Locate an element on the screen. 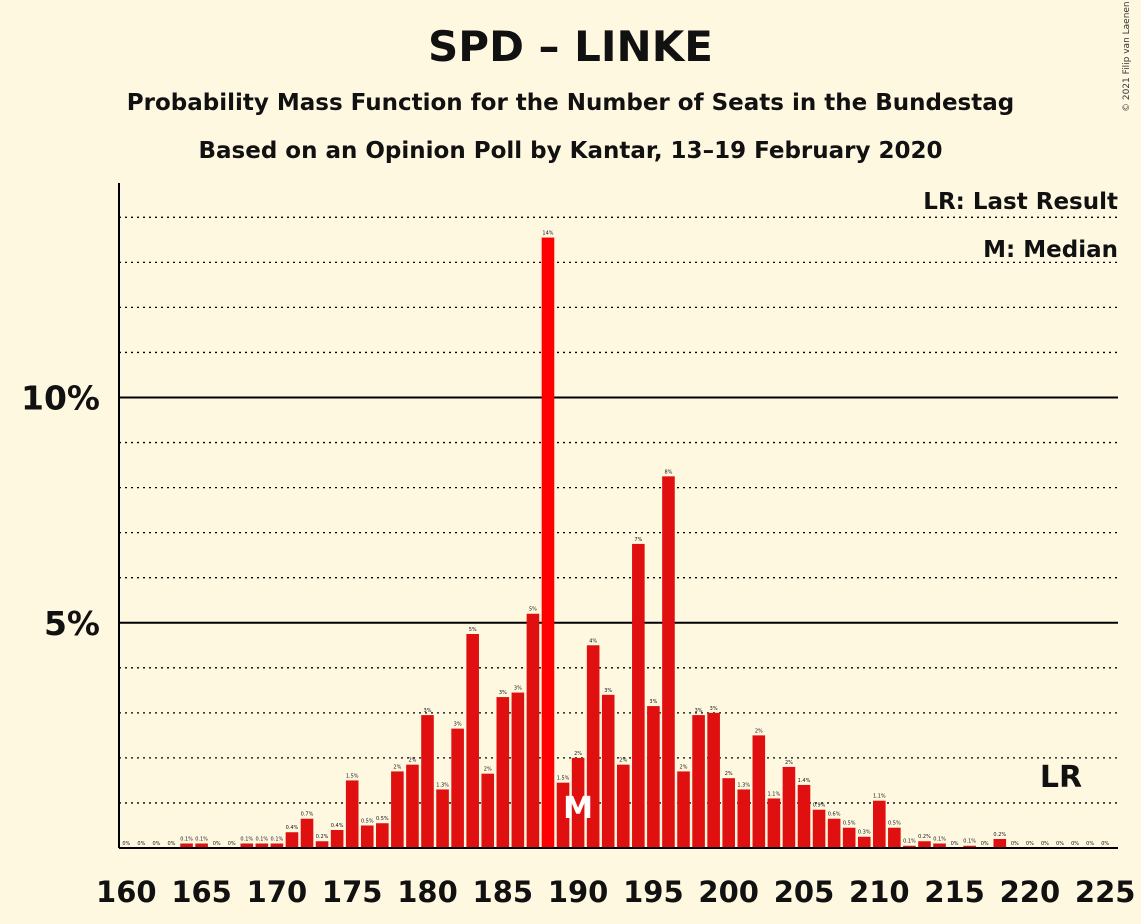 The image size is (1141, 924). bar-label-167: 0% is located at coordinates (232, 844).